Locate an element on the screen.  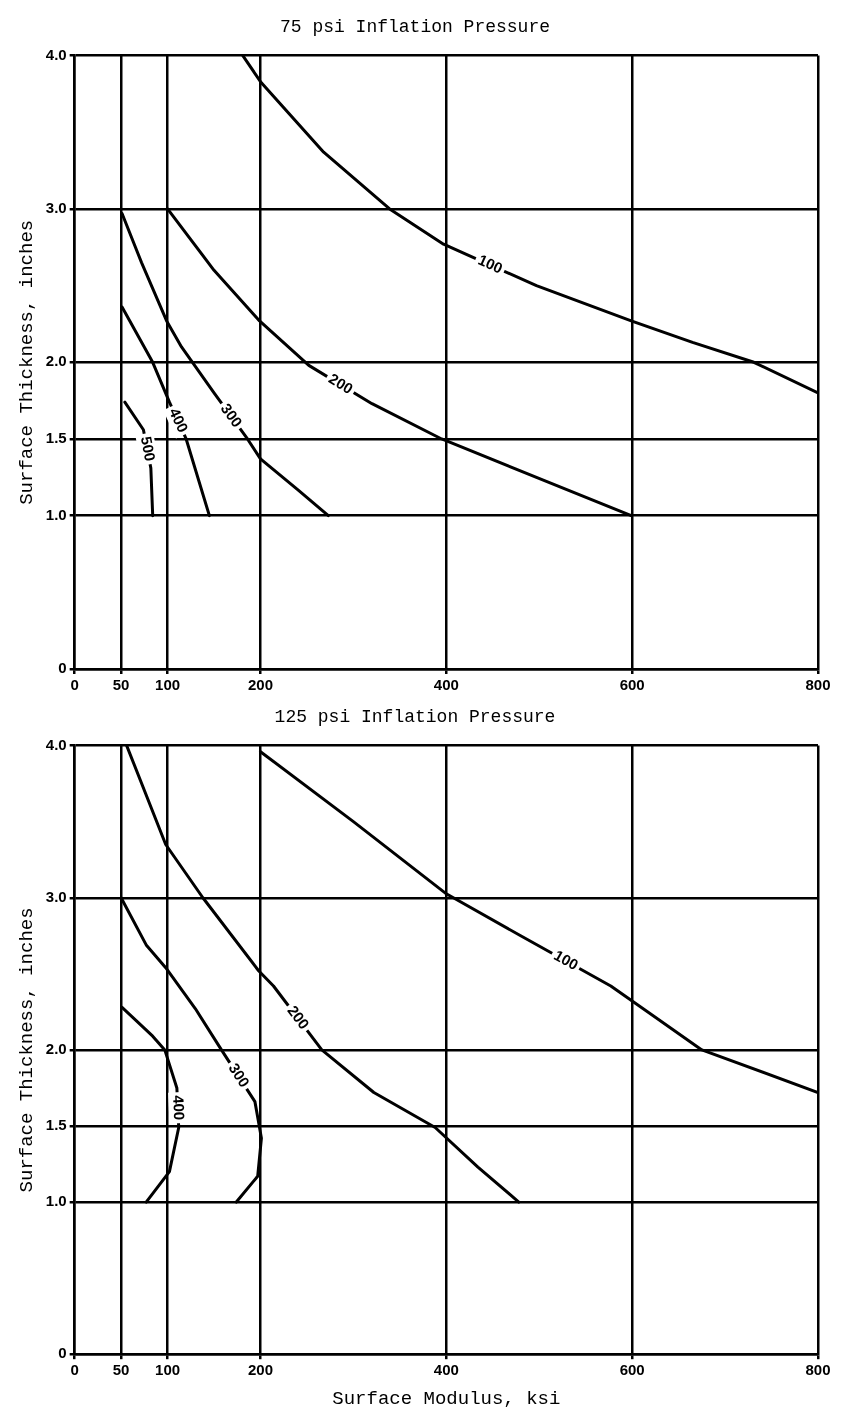
x-axis-title: Surface Modulus, ksi is located at coordinates (446, 1398).